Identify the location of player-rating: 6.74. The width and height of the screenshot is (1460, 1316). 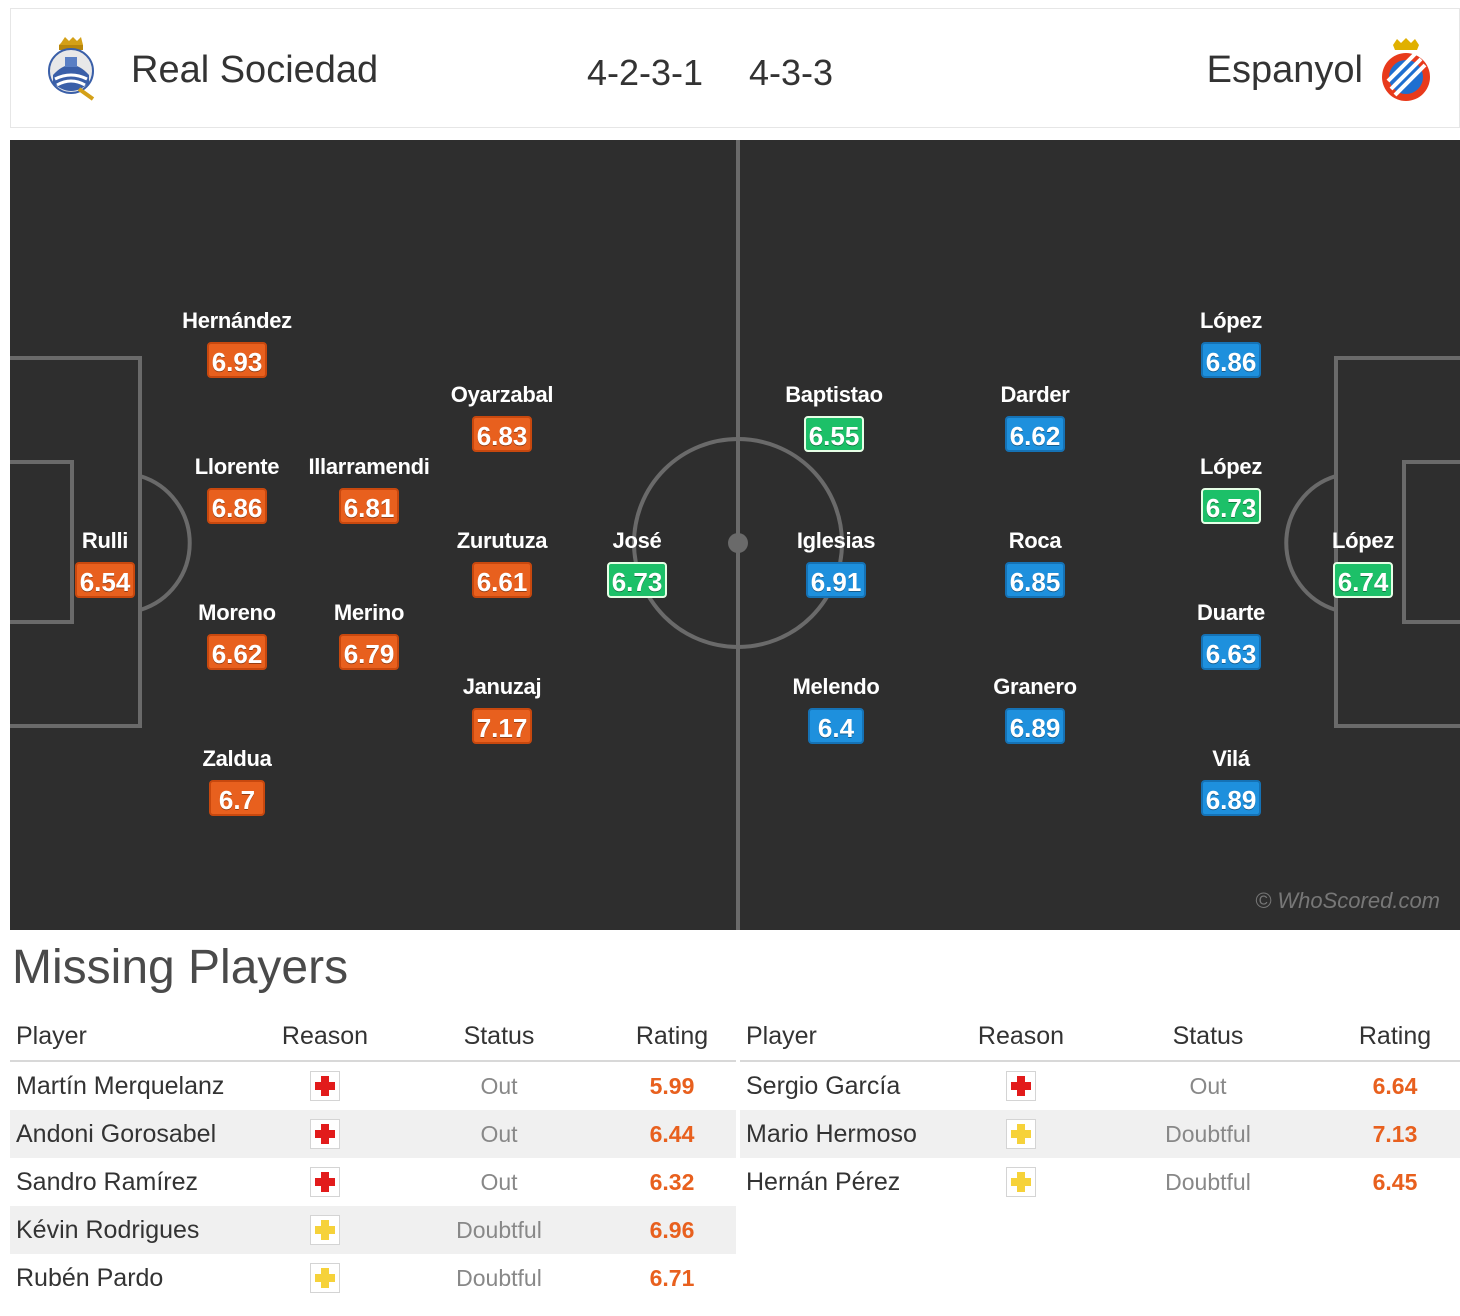
(1363, 580).